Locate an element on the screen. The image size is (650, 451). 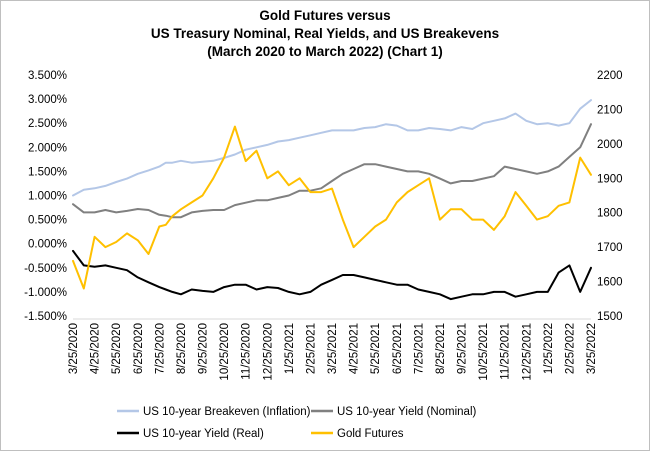
legend-label: Gold Futures is located at coordinates (370, 434).